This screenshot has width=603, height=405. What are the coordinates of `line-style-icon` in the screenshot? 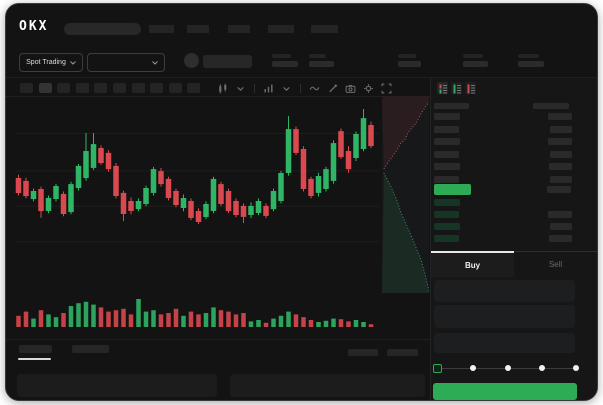 It's located at (314, 88).